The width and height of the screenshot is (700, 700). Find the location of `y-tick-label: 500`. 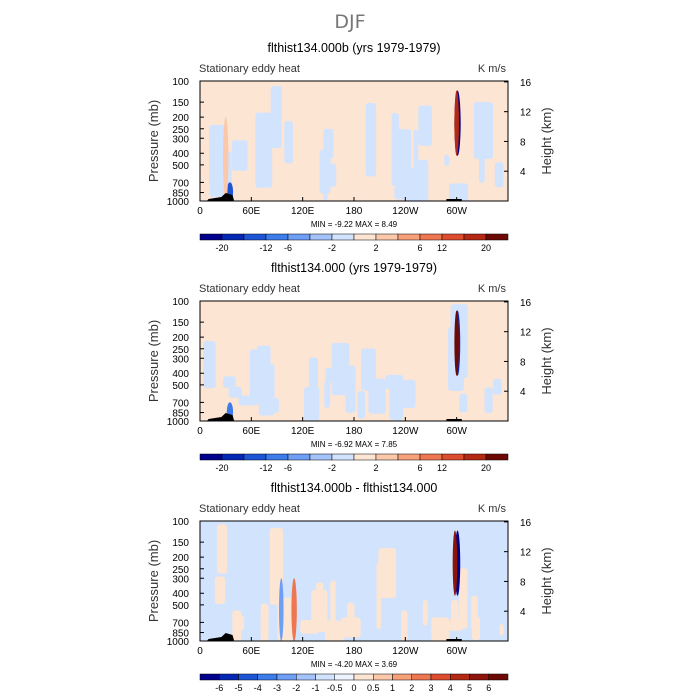

y-tick-label: 500 is located at coordinates (180, 166).